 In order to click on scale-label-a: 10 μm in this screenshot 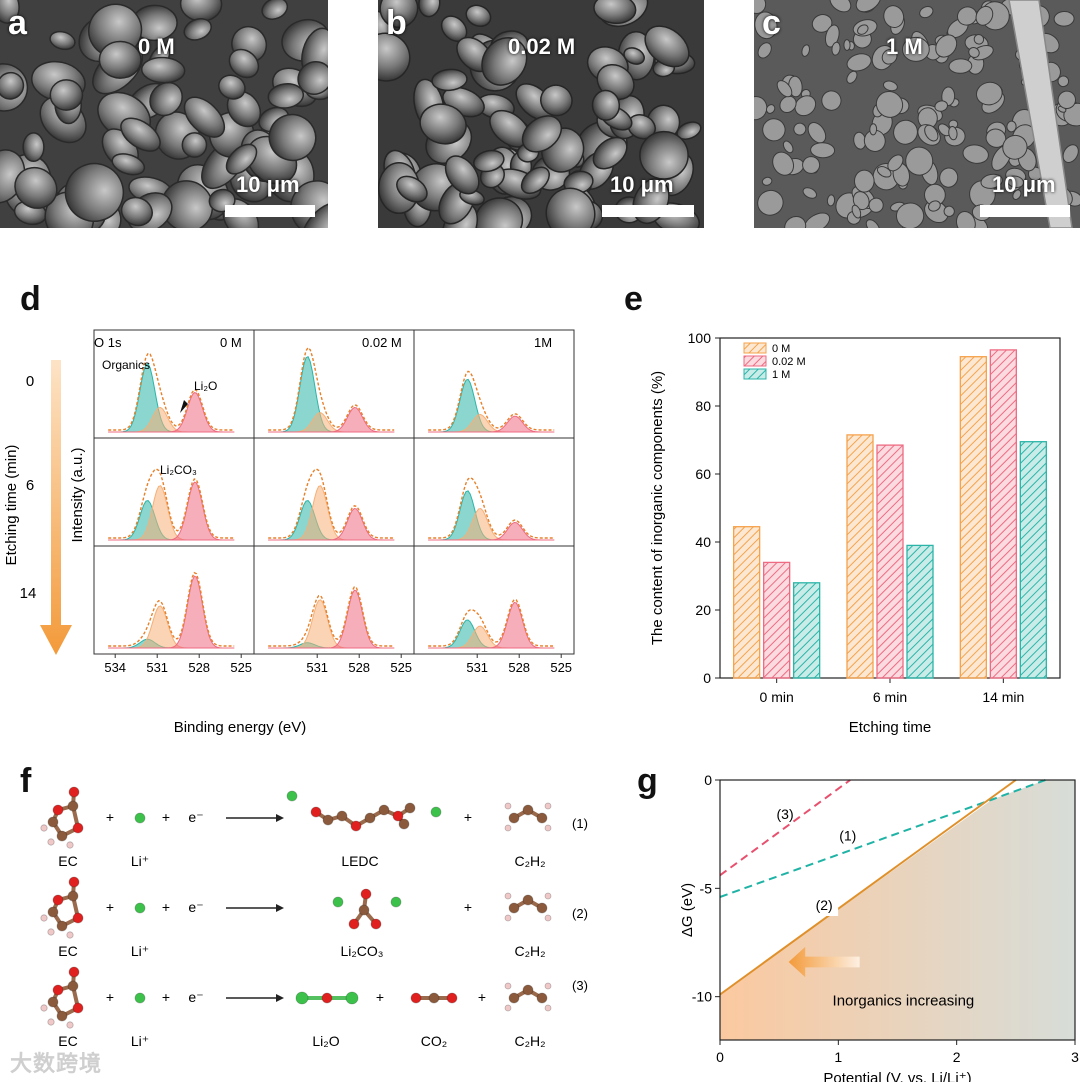, I will do `click(268, 184)`.